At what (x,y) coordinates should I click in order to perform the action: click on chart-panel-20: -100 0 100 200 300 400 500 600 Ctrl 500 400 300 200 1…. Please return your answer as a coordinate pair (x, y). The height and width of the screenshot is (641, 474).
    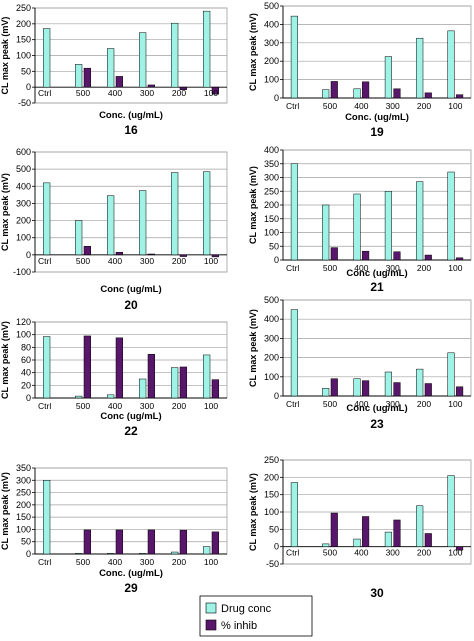
    Looking at the image, I should click on (114, 229).